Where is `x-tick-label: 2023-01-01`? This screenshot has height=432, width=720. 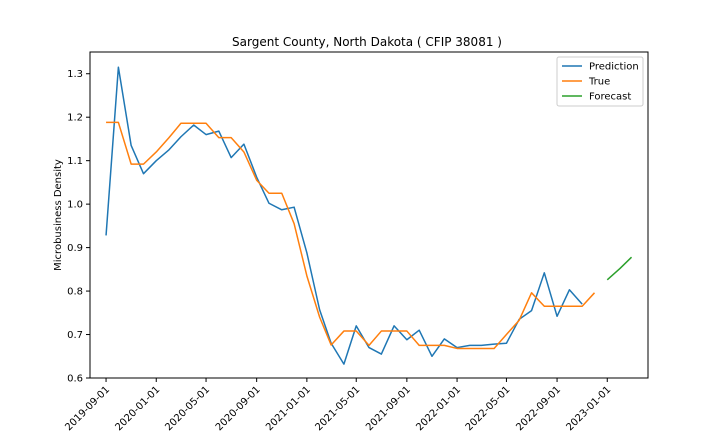
x-tick-label: 2023-01-01 is located at coordinates (589, 408).